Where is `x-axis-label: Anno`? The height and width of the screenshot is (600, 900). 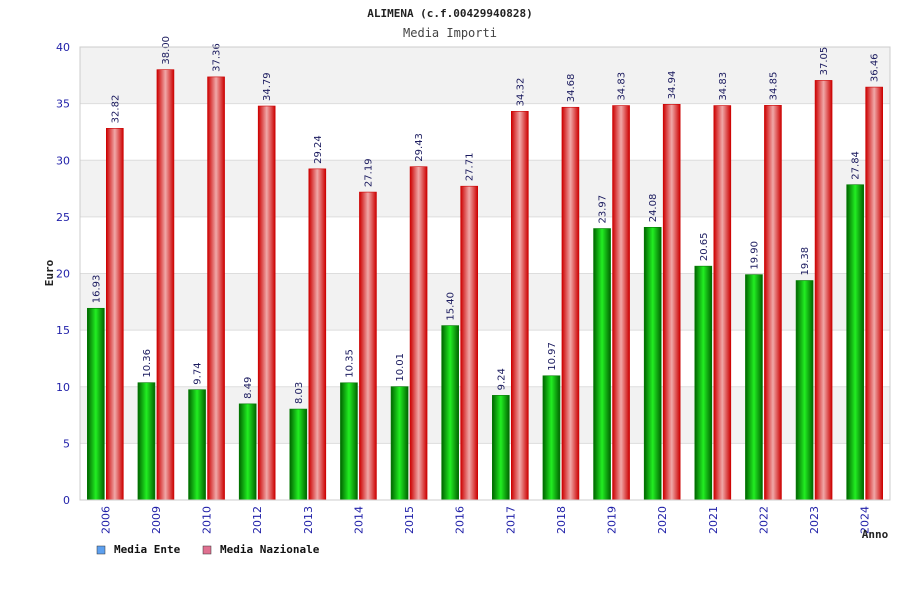 x-axis-label: Anno is located at coordinates (875, 534).